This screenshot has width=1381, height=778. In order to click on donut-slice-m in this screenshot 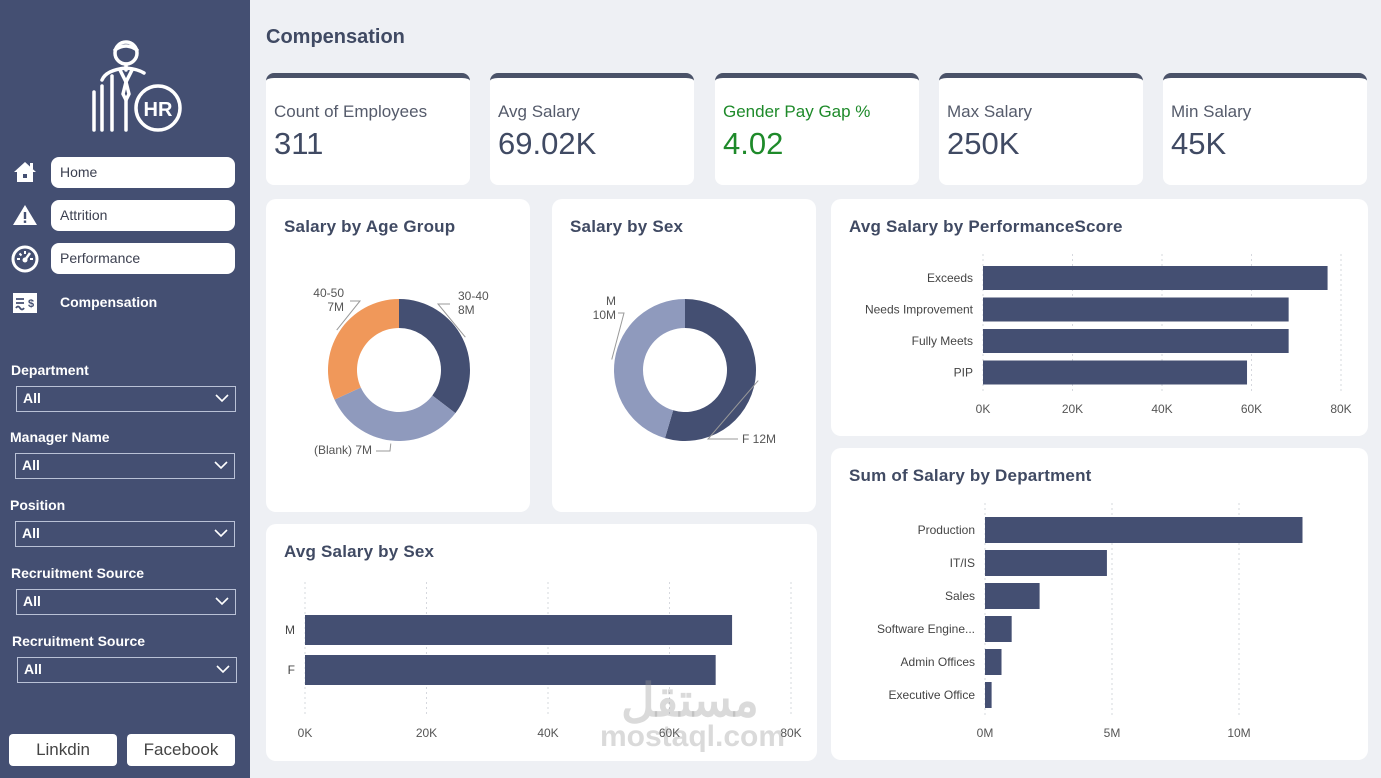, I will do `click(649, 369)`.